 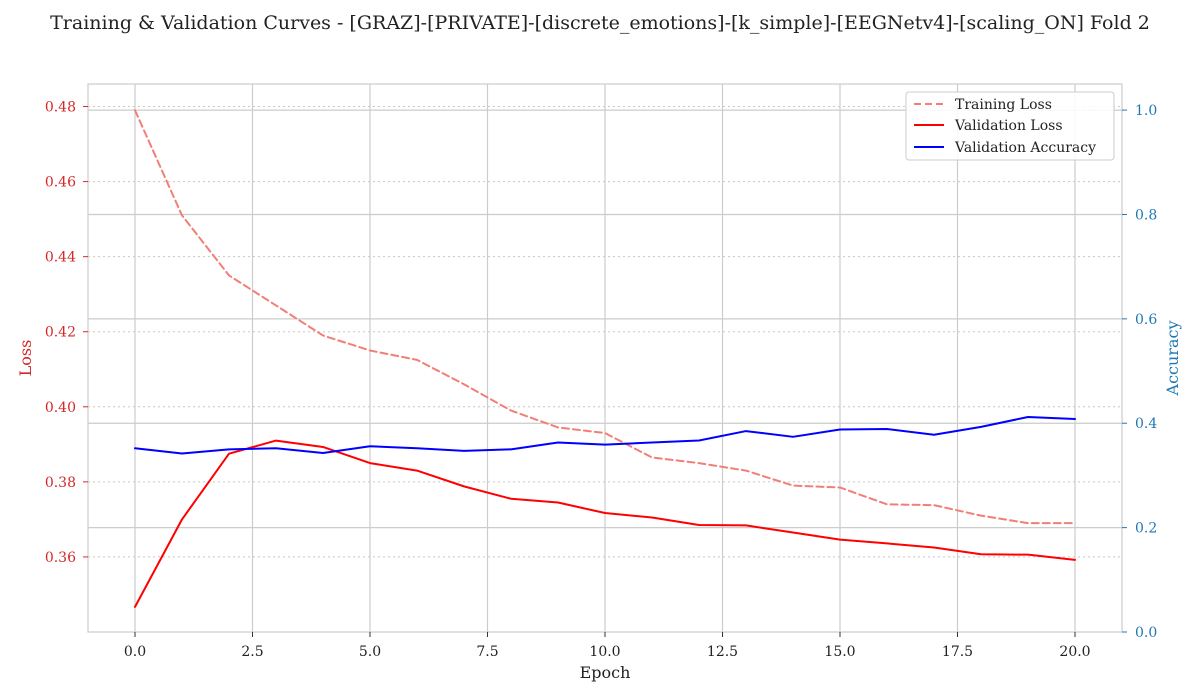 What do you see at coordinates (25, 358) in the screenshot?
I see `y-axis-left-label: Loss` at bounding box center [25, 358].